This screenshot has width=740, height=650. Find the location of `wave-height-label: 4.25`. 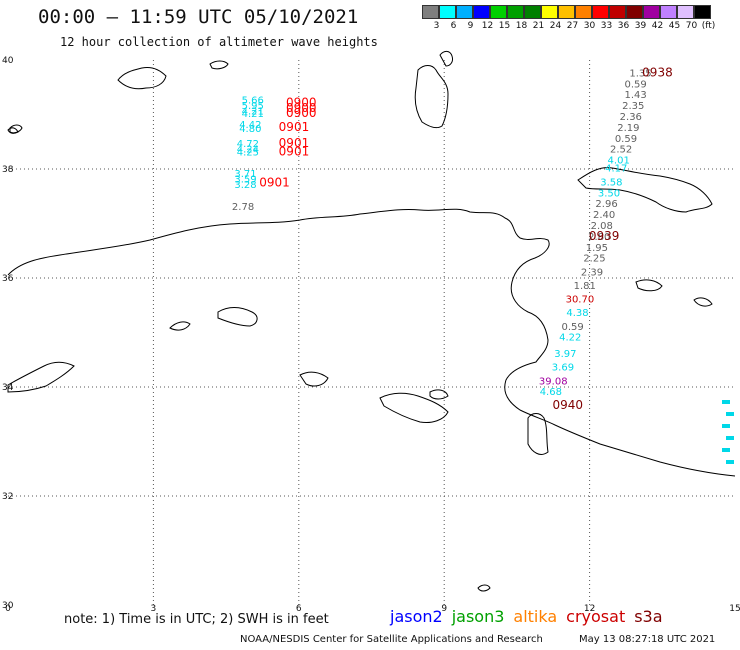

wave-height-label: 4.25 is located at coordinates (248, 152).